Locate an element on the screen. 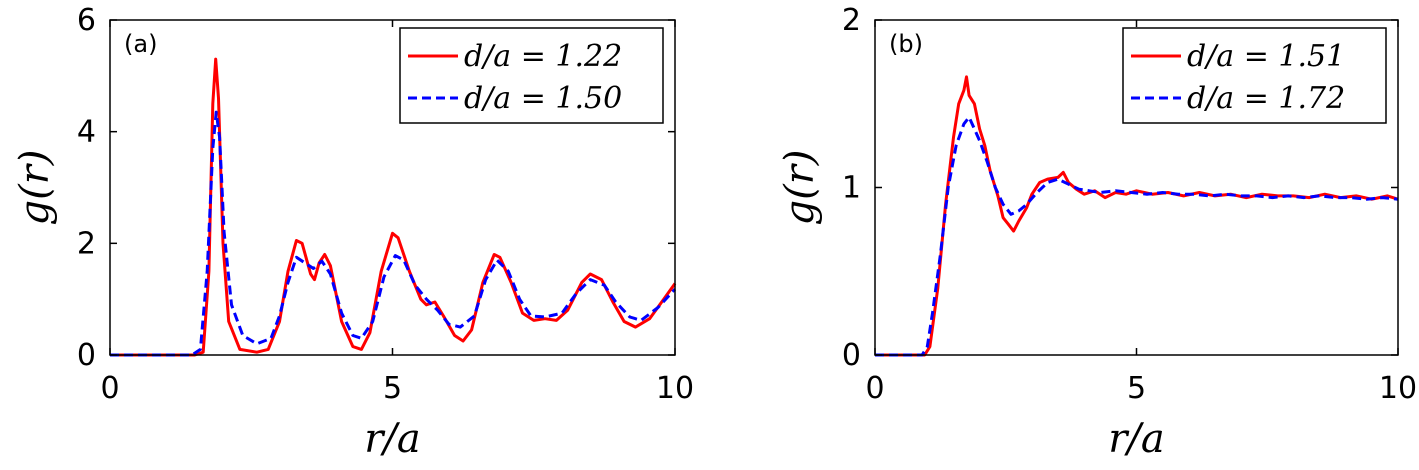 Image resolution: width=1419 pixels, height=470 pixels. y-tick-label: 1 is located at coordinates (851, 188).